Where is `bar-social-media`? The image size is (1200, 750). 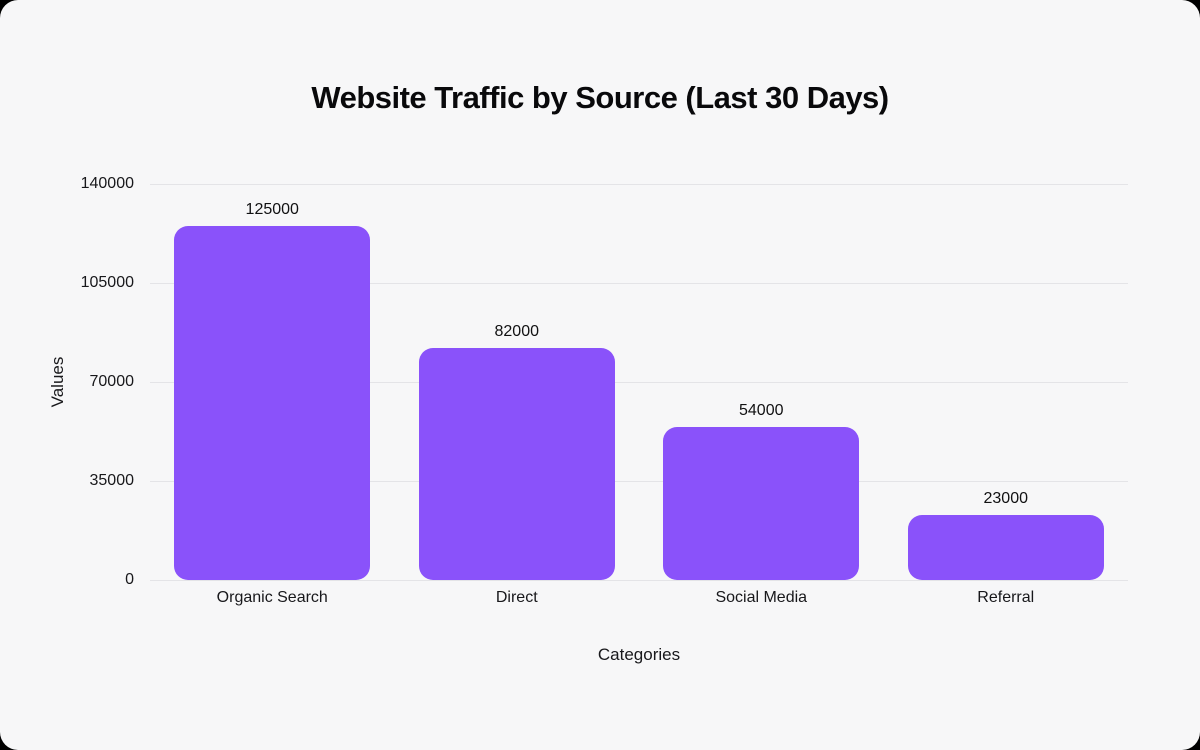 bar-social-media is located at coordinates (761, 503).